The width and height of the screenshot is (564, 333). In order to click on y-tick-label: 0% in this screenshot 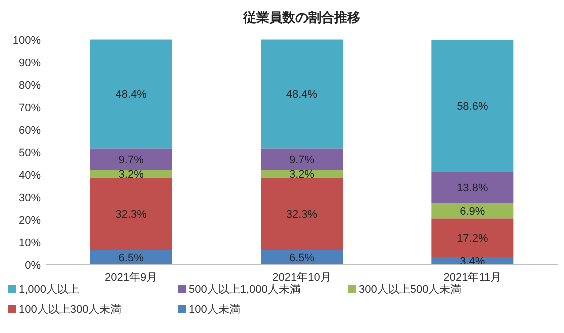, I will do `click(33, 266)`.